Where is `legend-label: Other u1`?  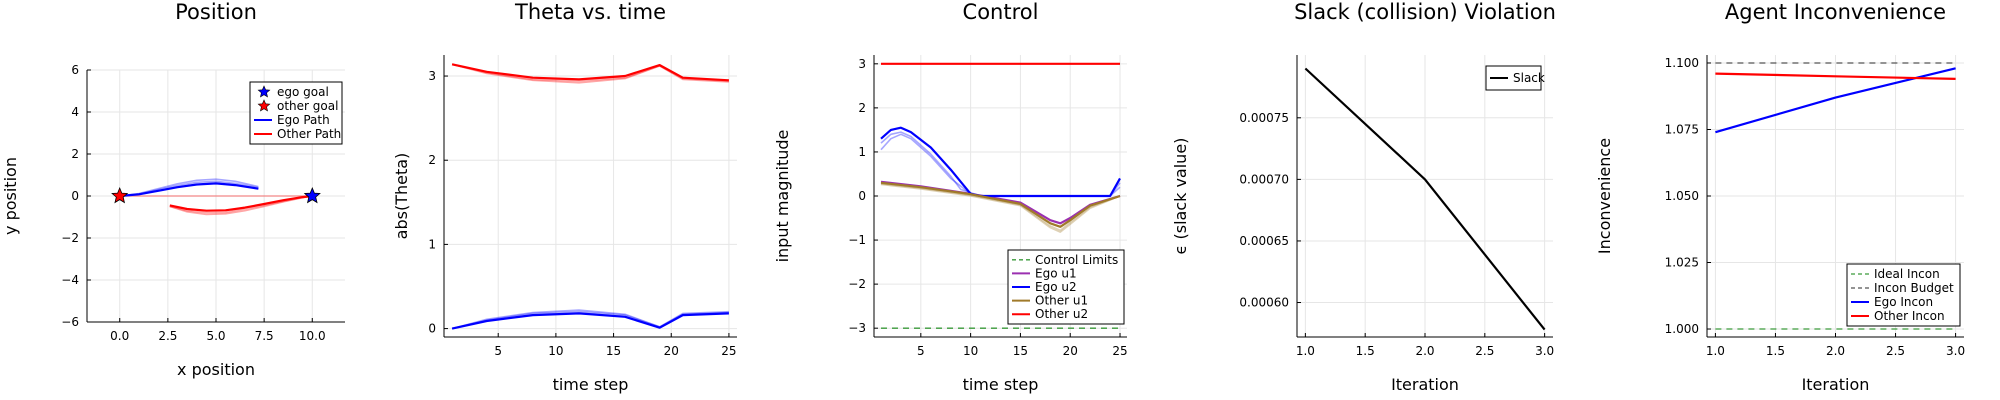
legend-label: Other u1 is located at coordinates (1061, 301).